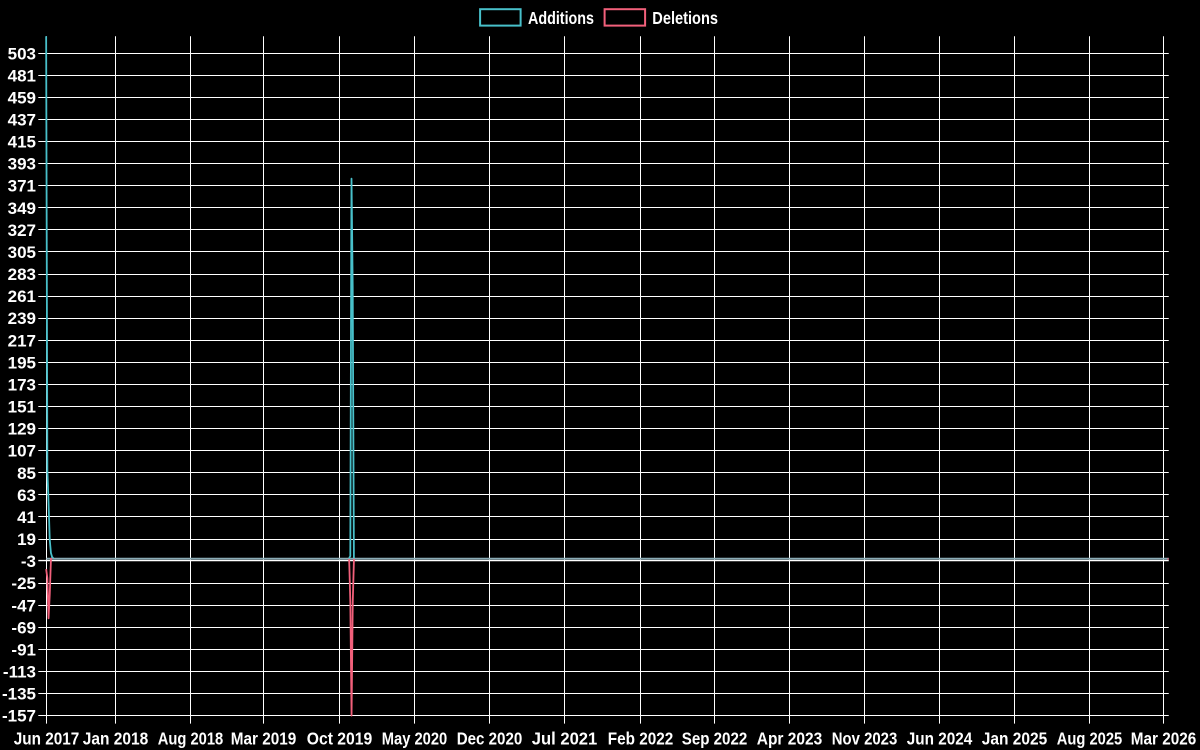  Describe the element at coordinates (22, 451) in the screenshot. I see `svg-text: 107` at that location.